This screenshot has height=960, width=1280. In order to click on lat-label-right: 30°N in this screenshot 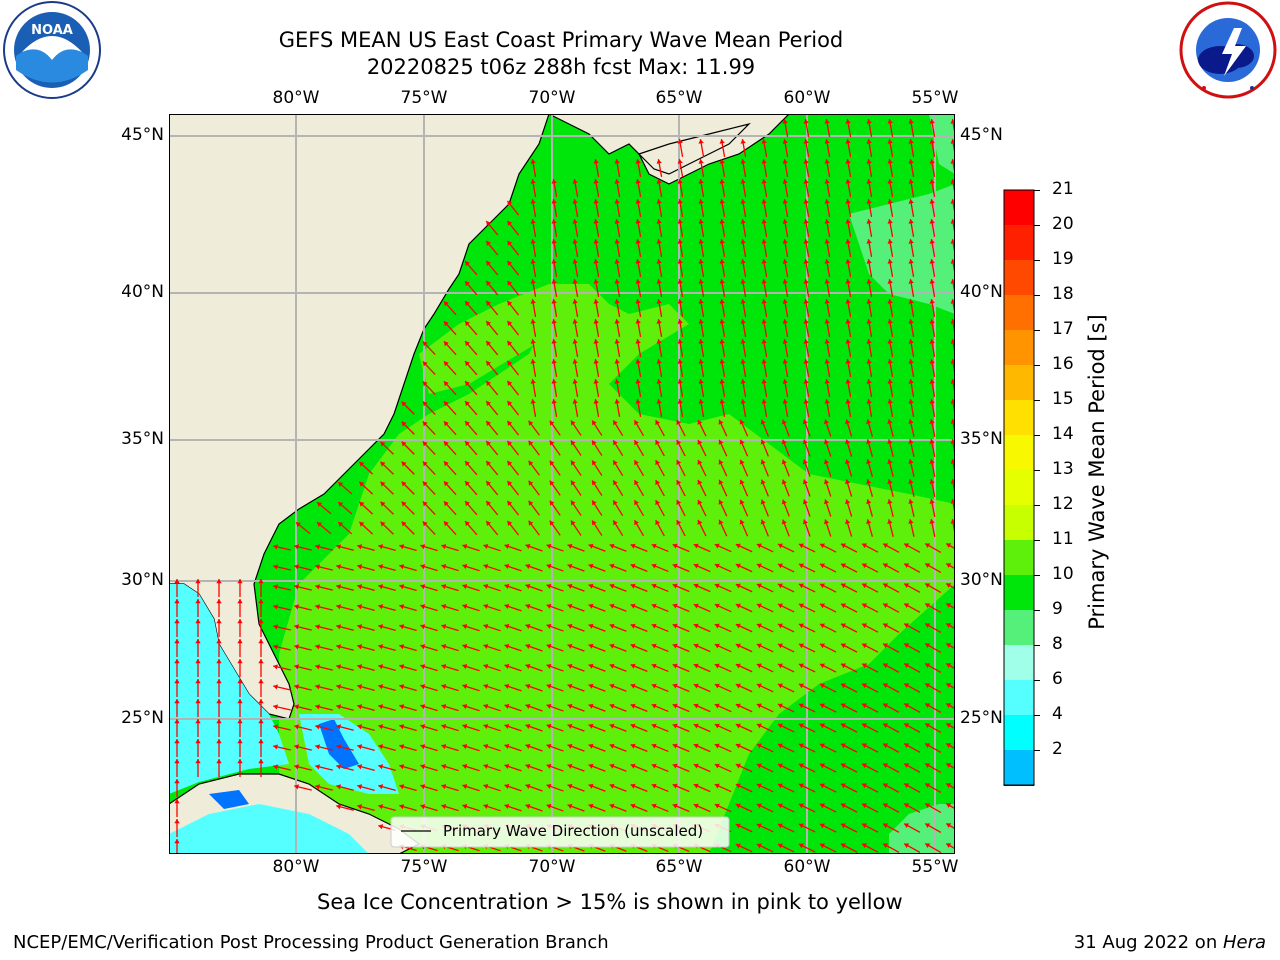, I will do `click(981, 580)`.